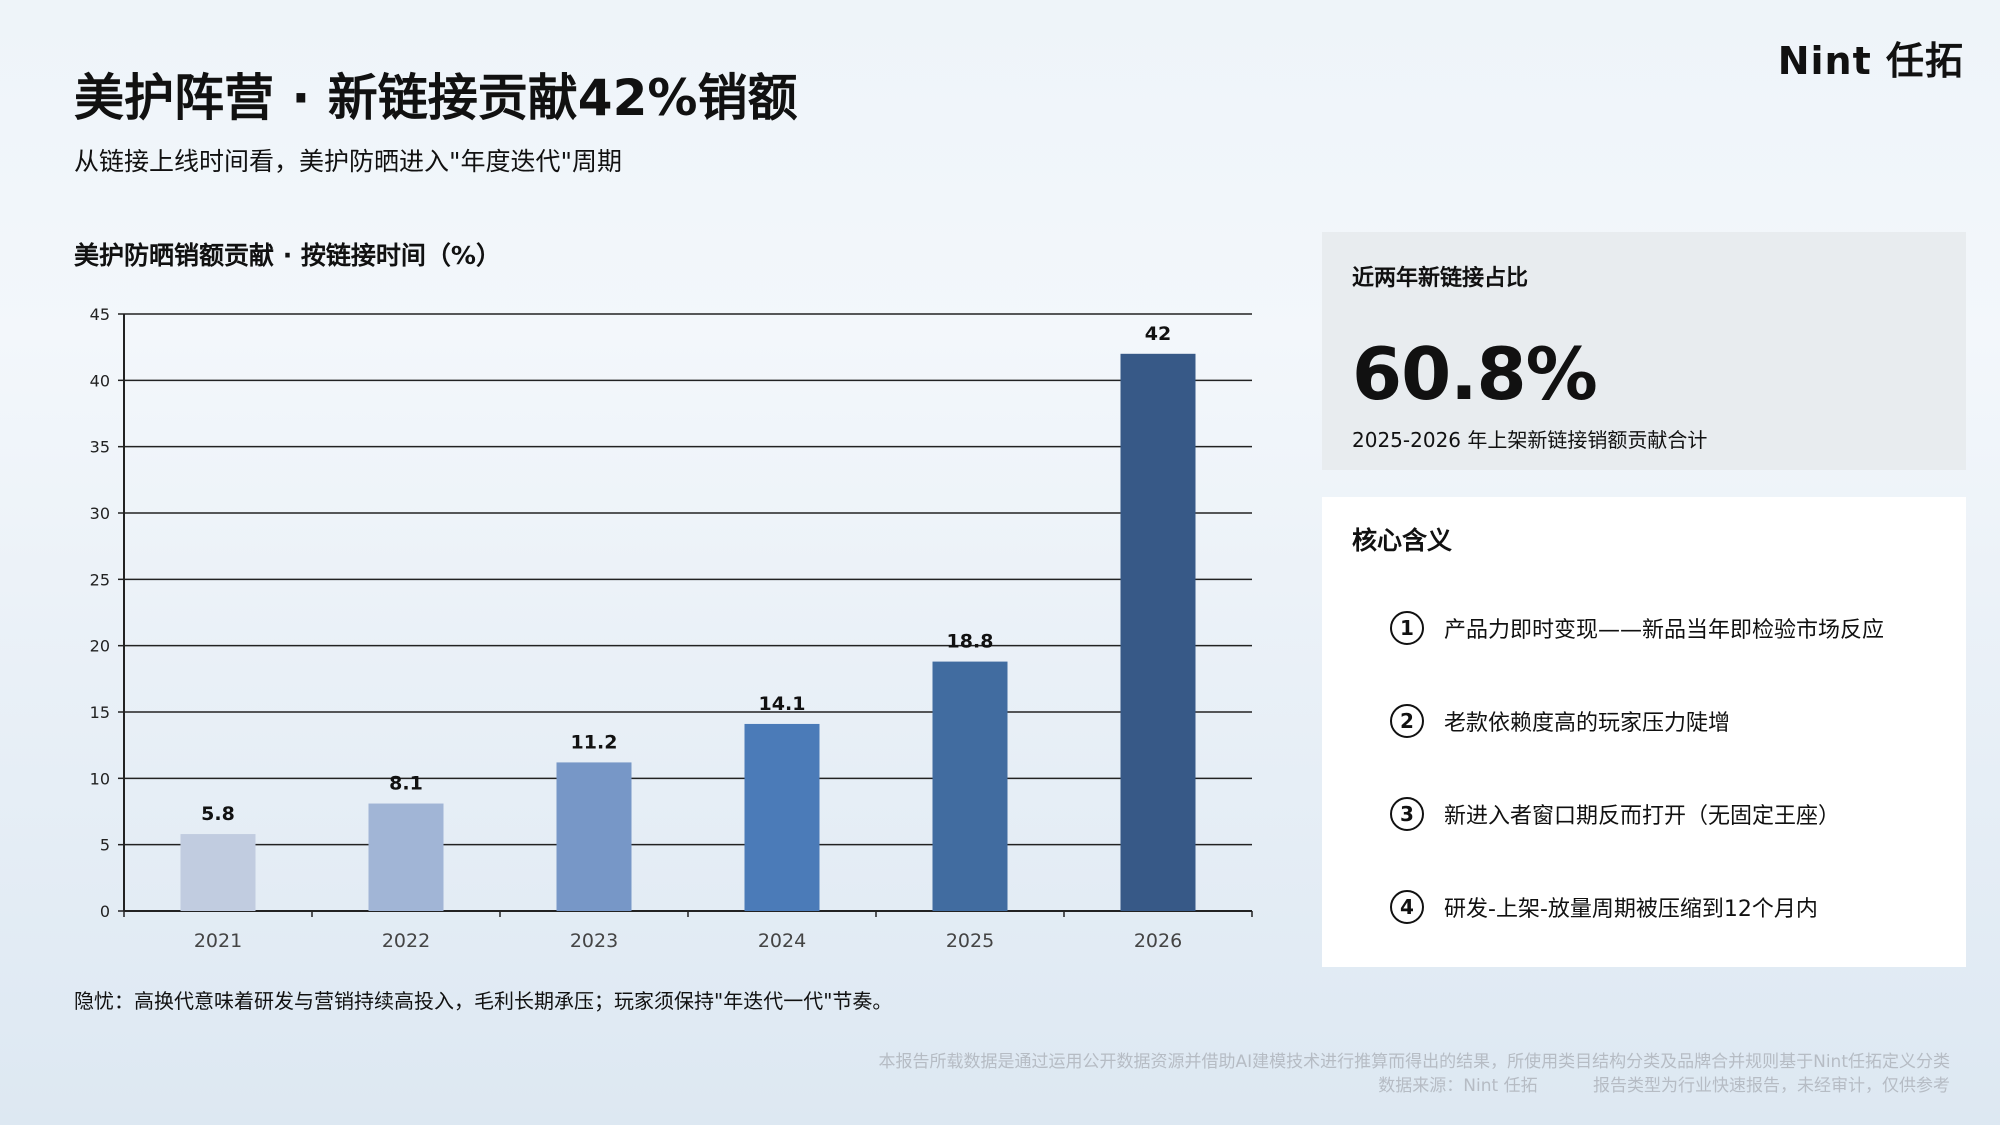  I want to click on y-tick-label: 0, so click(105, 911).